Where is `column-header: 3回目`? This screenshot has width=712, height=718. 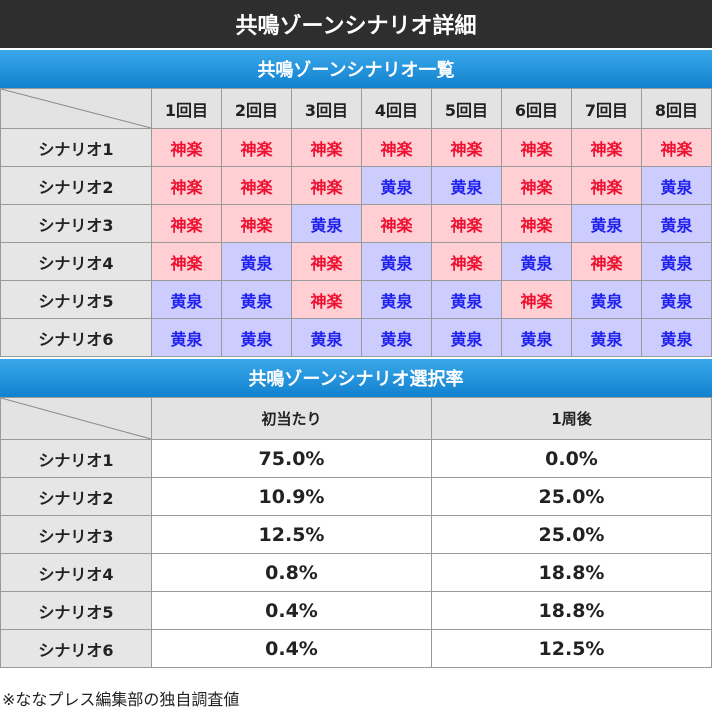
column-header: 3回目 is located at coordinates (326, 108).